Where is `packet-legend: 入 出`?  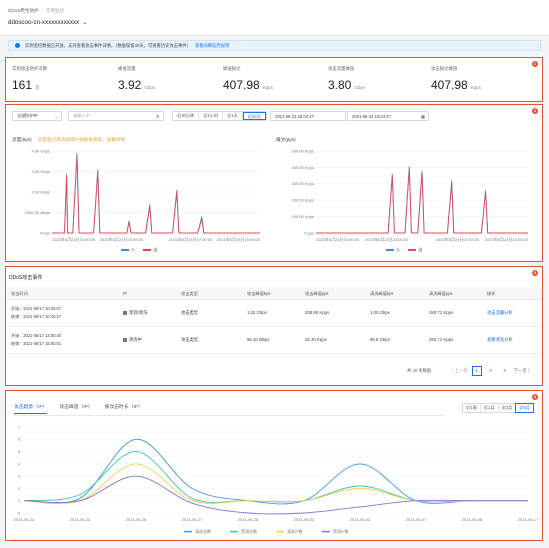
packet-legend: 入 出 is located at coordinates (404, 250).